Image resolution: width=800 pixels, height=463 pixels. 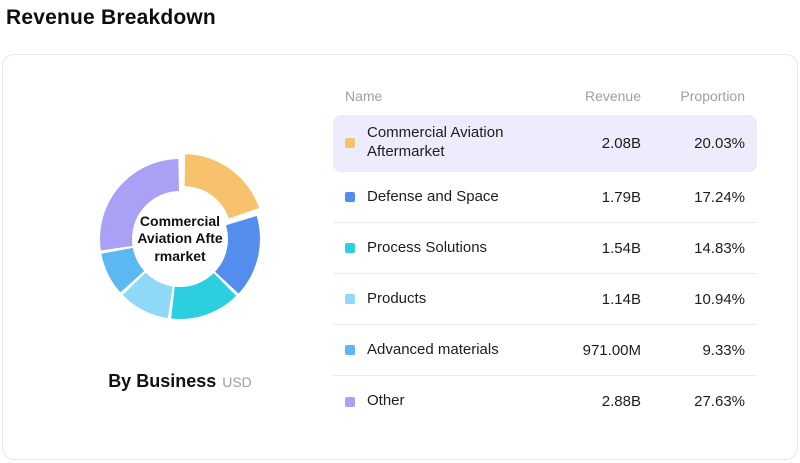 I want to click on table-row: Other 2.88B 27.63%, so click(x=545, y=401).